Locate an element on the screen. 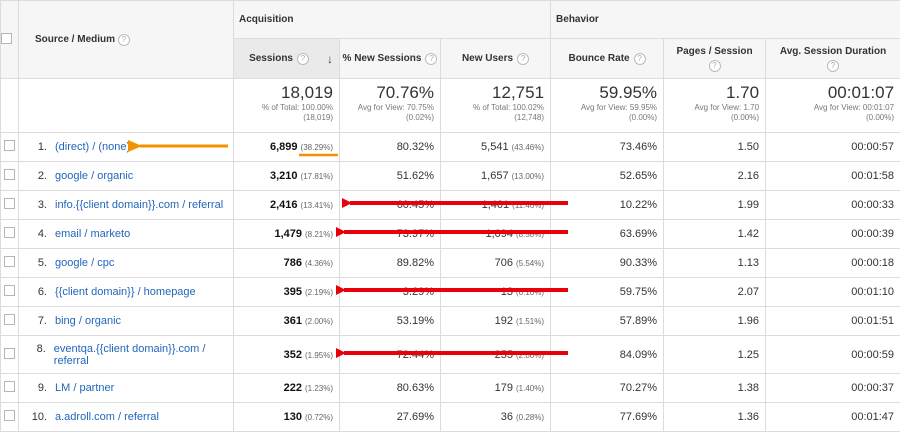 Image resolution: width=900 pixels, height=432 pixels. header-new-users-label: New Users is located at coordinates (487, 58).